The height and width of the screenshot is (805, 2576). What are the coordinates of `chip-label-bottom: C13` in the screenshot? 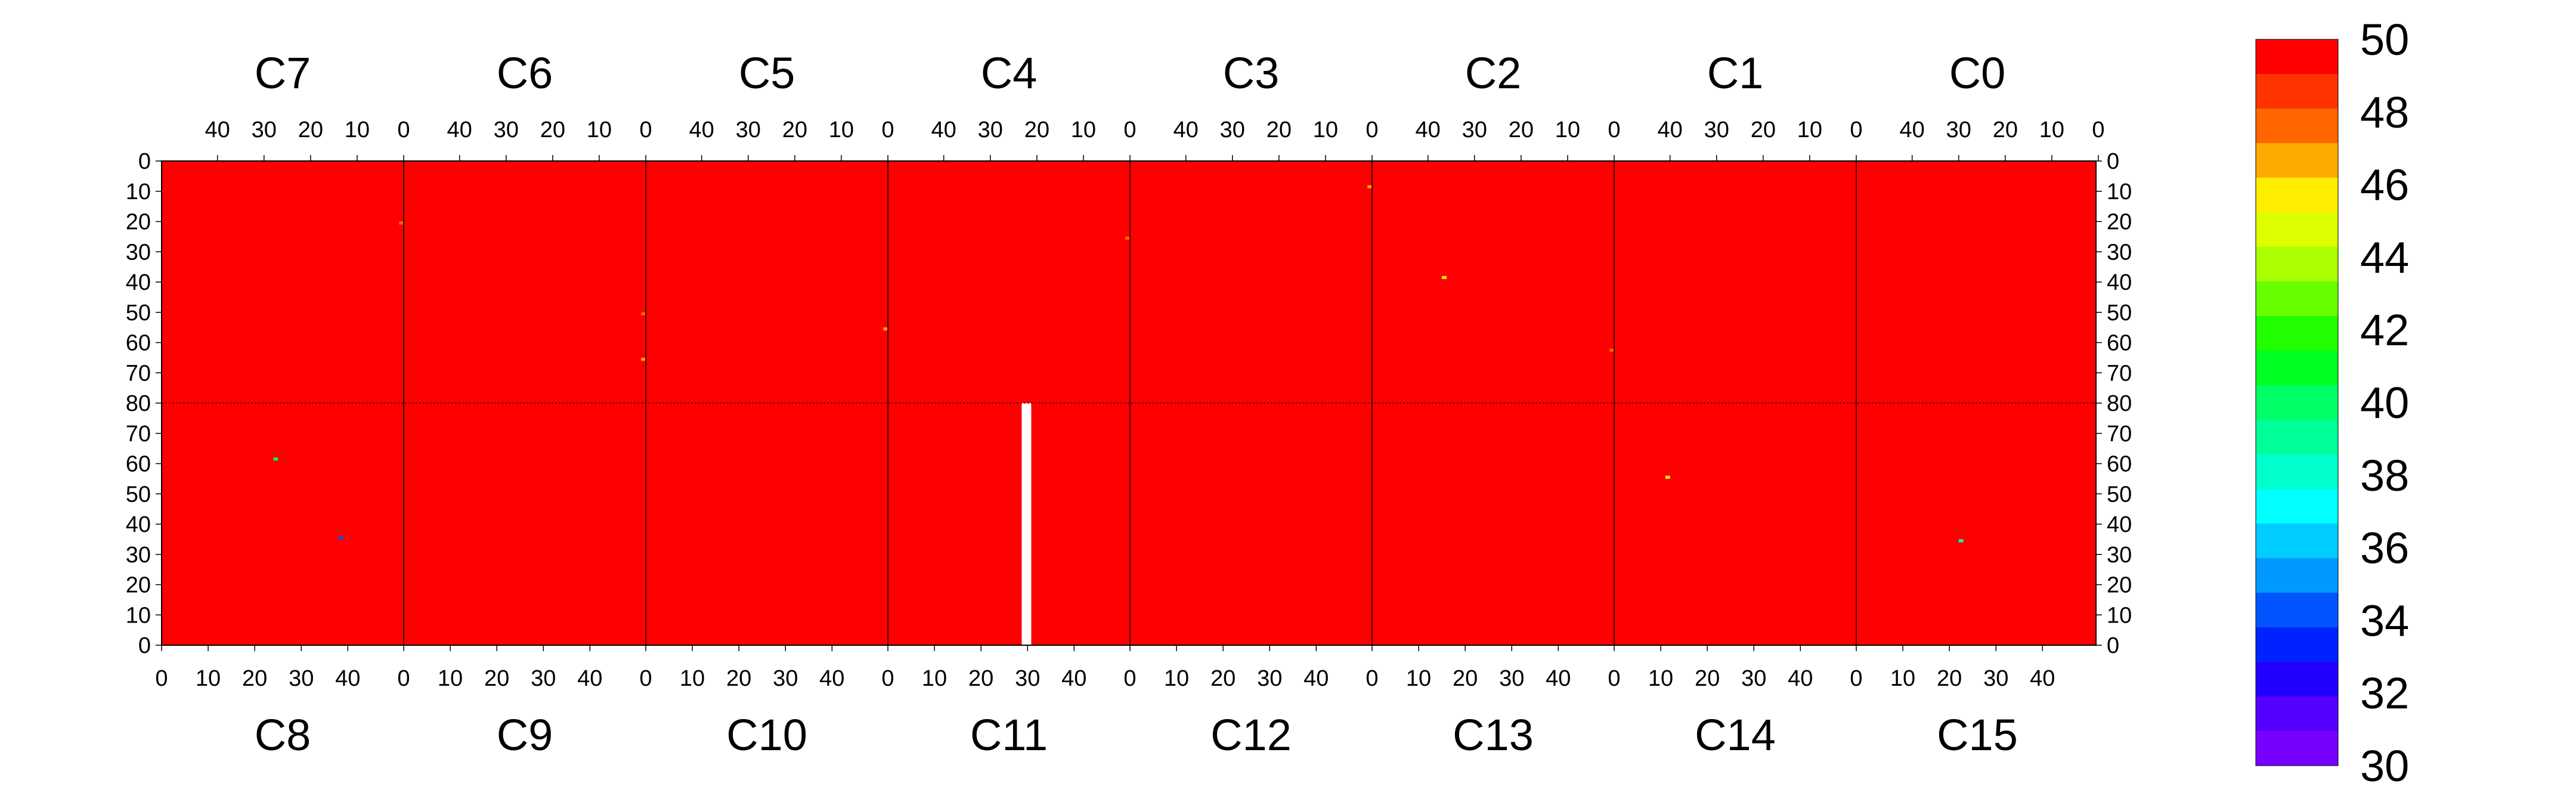 It's located at (1494, 735).